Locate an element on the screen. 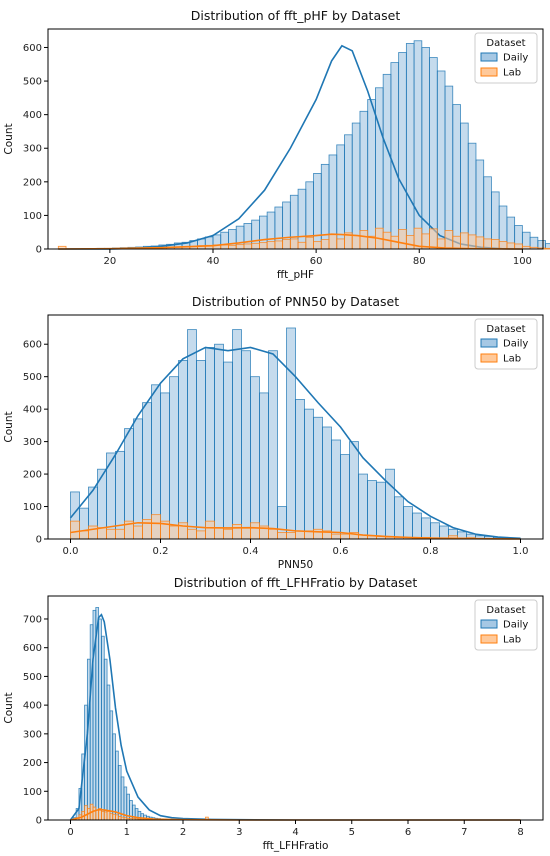 The width and height of the screenshot is (550, 856). x-axis-label: fft_LFHFratio is located at coordinates (296, 846).